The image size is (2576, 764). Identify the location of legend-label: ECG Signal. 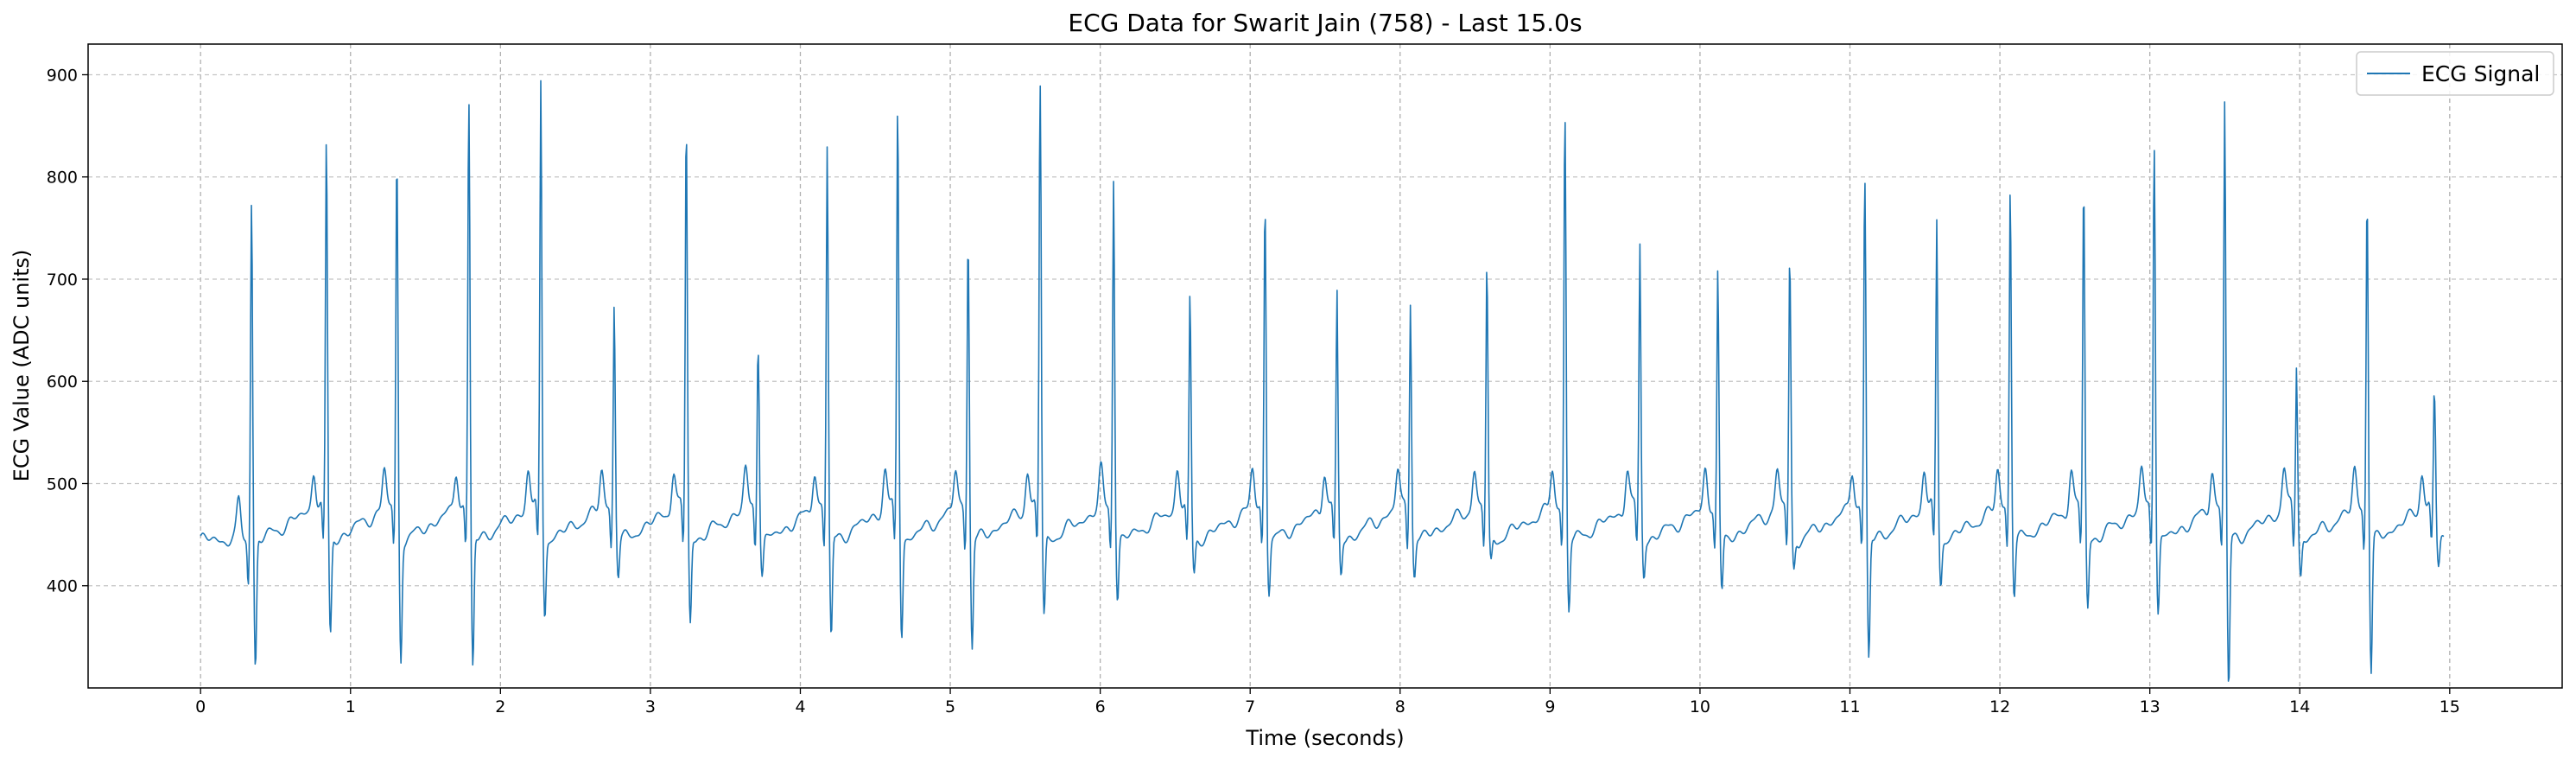
(2480, 74).